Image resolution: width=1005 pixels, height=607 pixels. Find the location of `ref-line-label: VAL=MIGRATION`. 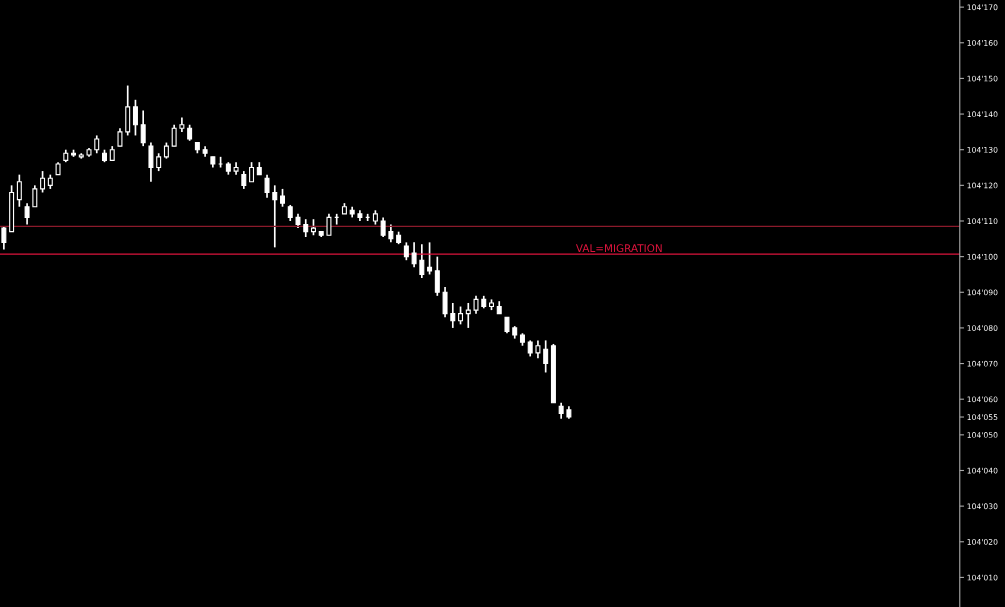

ref-line-label: VAL=MIGRATION is located at coordinates (618, 248).